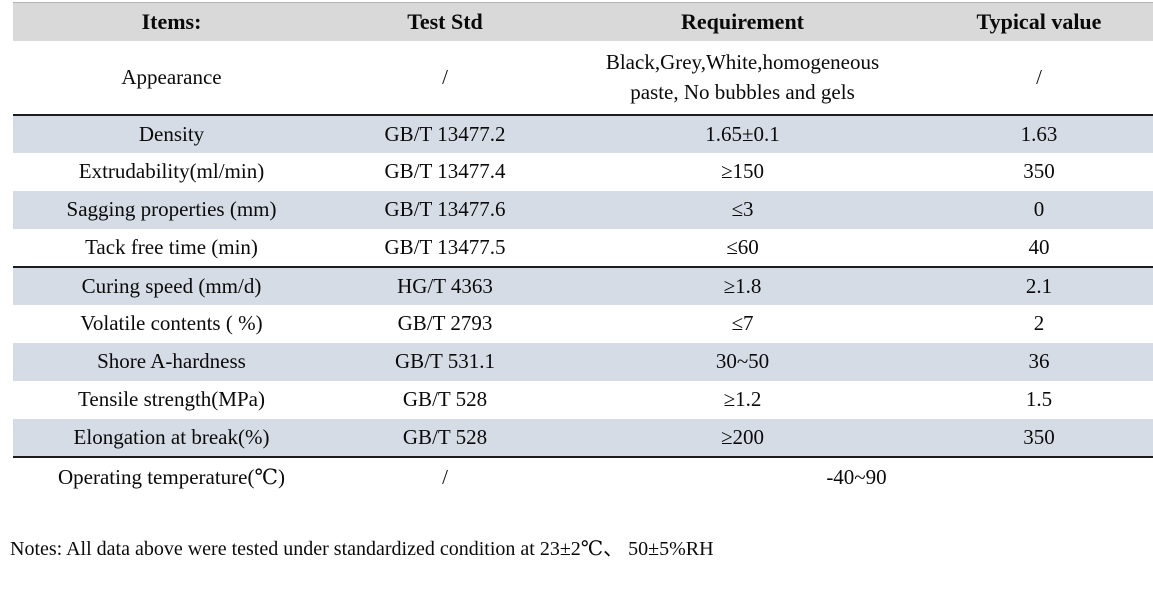 The image size is (1153, 592). What do you see at coordinates (1039, 21) in the screenshot?
I see `column-header-typical-value: Typical value` at bounding box center [1039, 21].